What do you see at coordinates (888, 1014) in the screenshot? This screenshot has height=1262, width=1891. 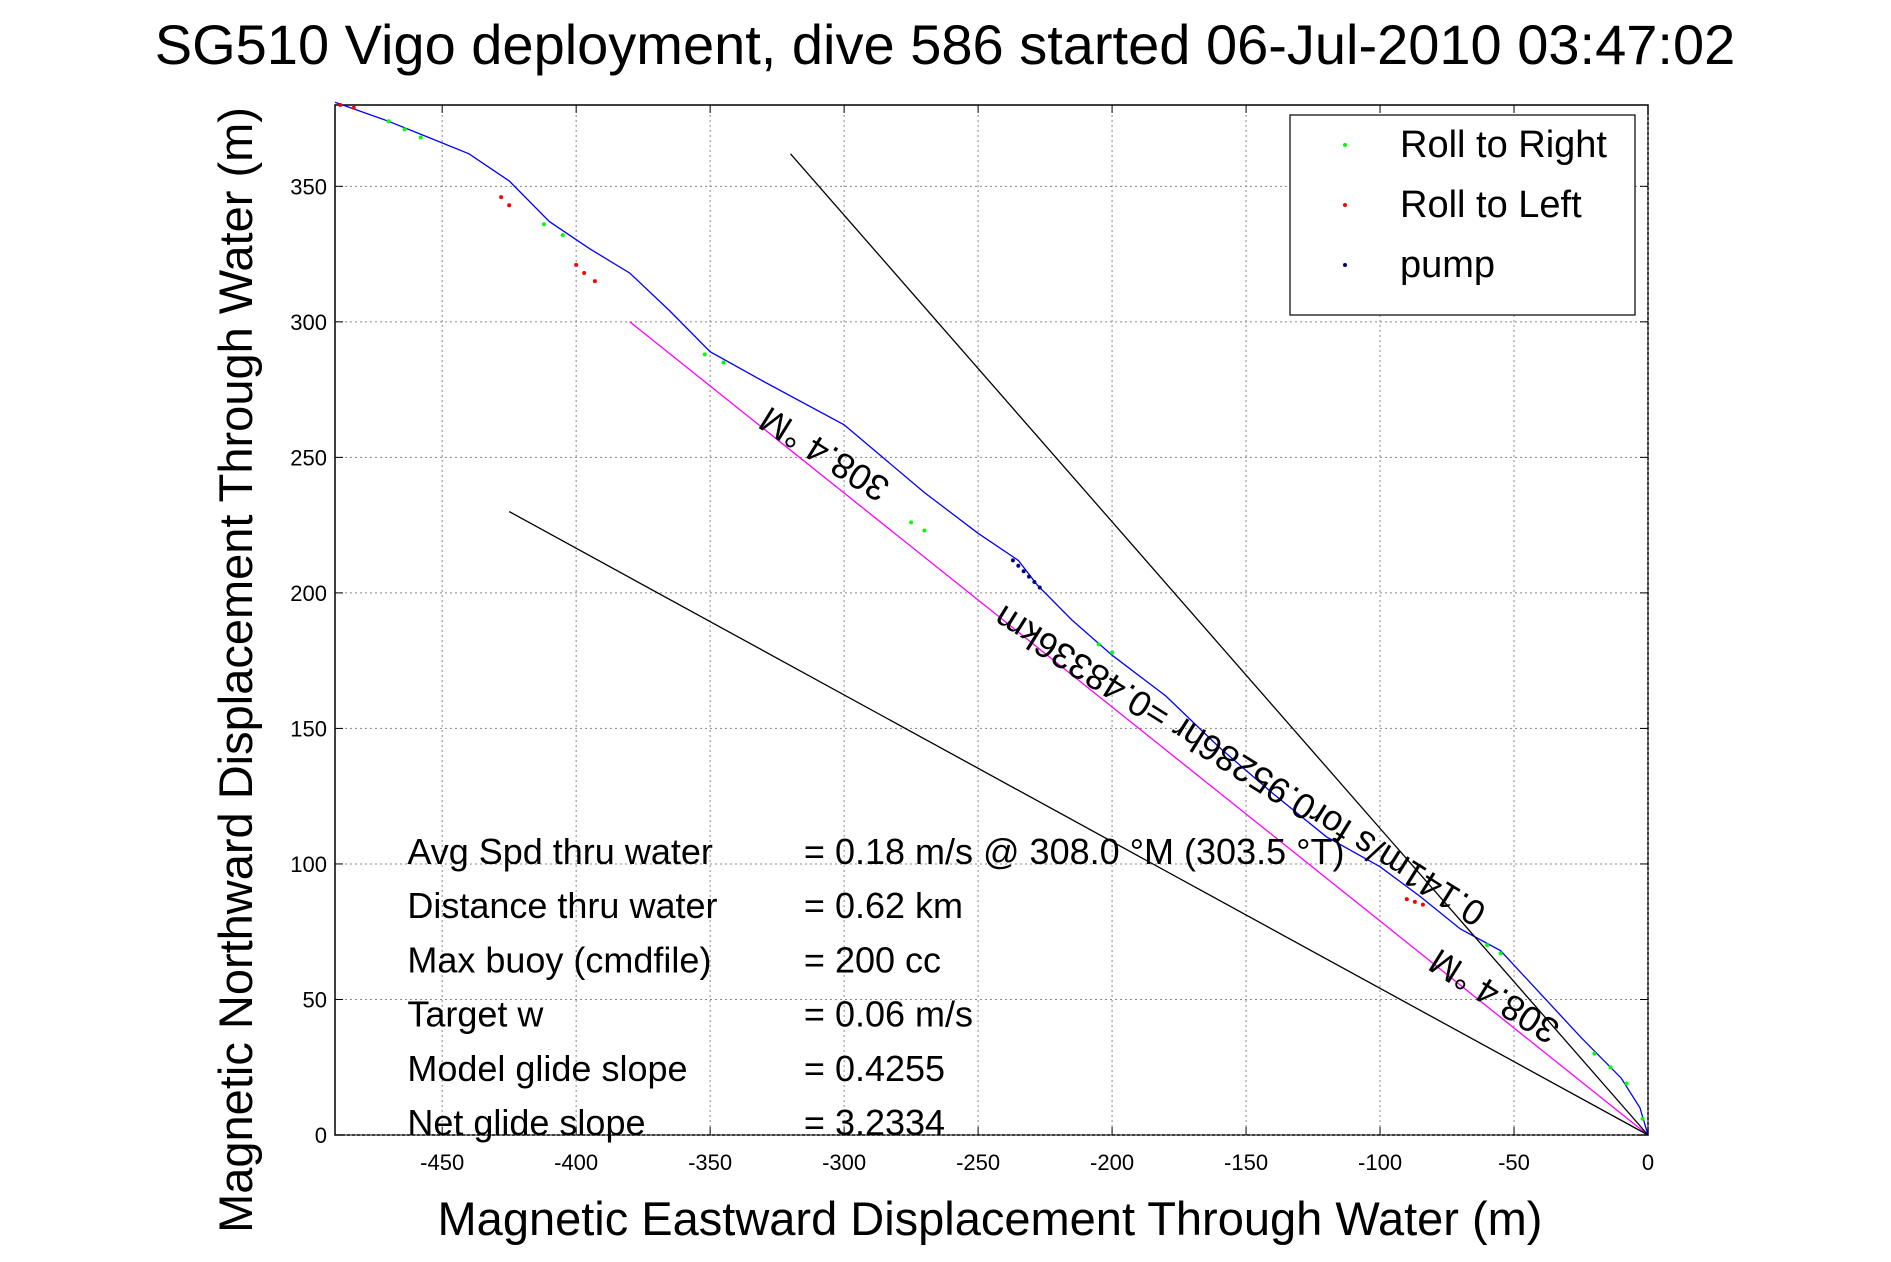 I see `annotation: = 0.06 m/s` at bounding box center [888, 1014].